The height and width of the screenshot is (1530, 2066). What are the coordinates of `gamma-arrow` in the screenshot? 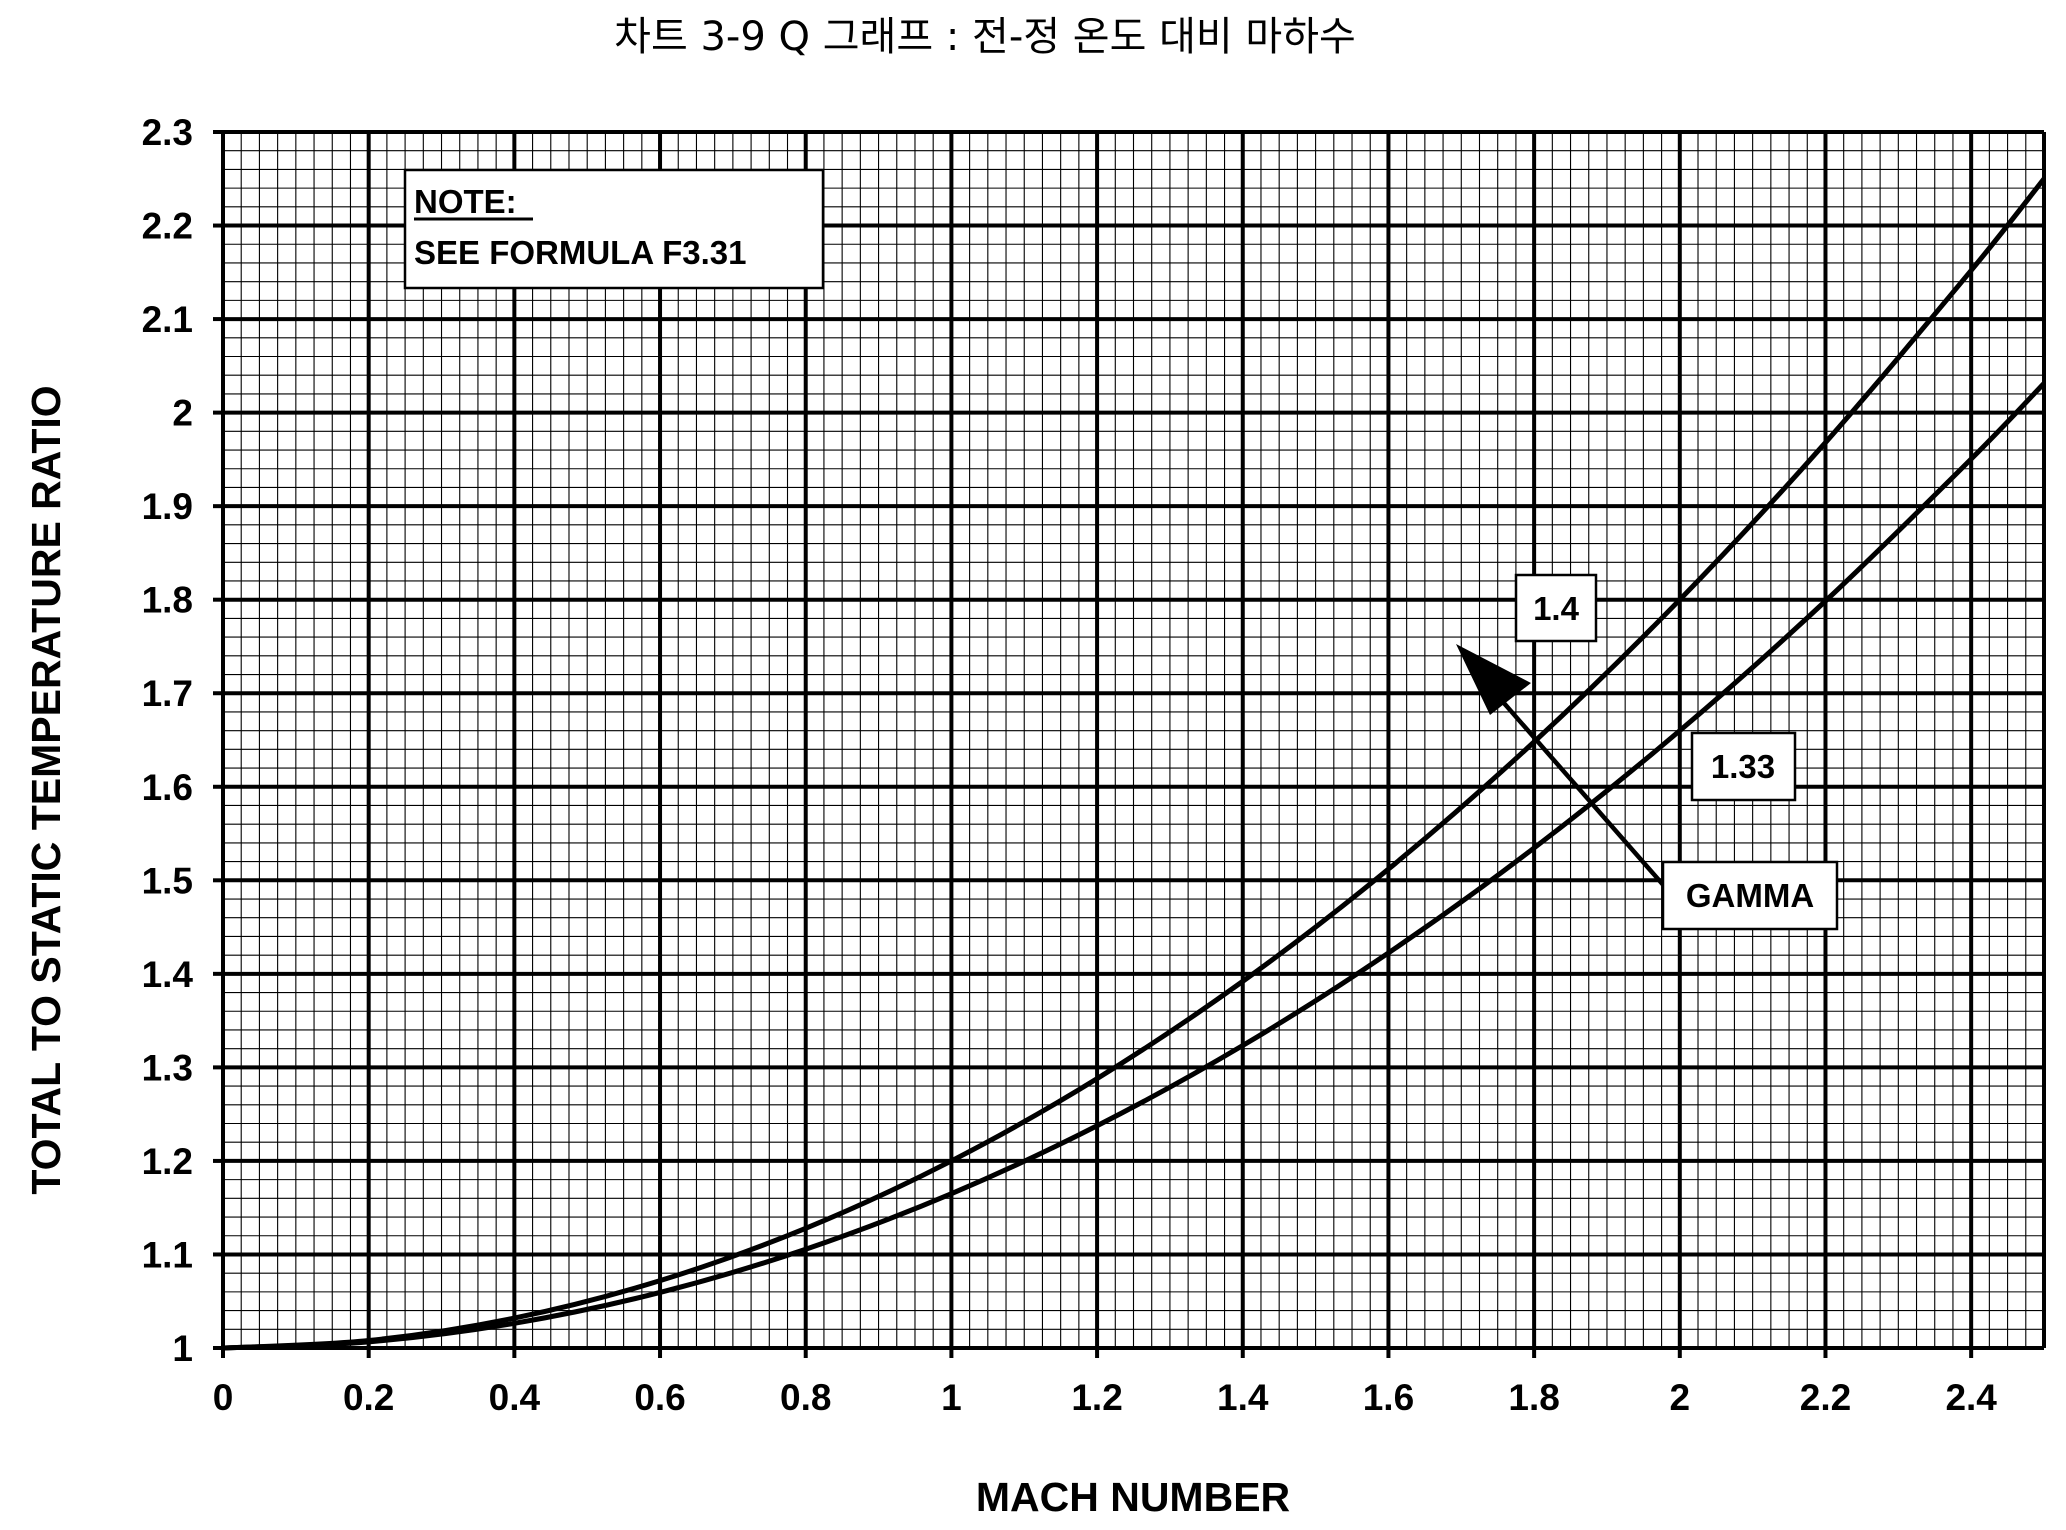 It's located at (1561, 766).